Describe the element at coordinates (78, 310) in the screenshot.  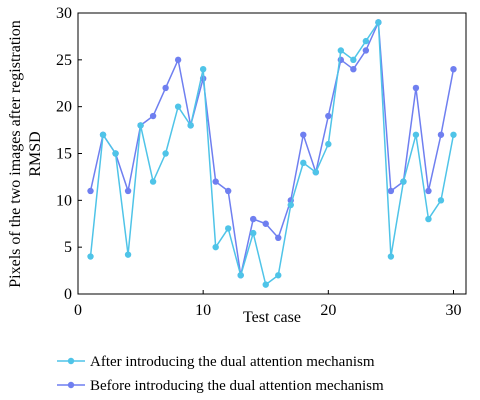
I see `x-tick-label: 0` at that location.